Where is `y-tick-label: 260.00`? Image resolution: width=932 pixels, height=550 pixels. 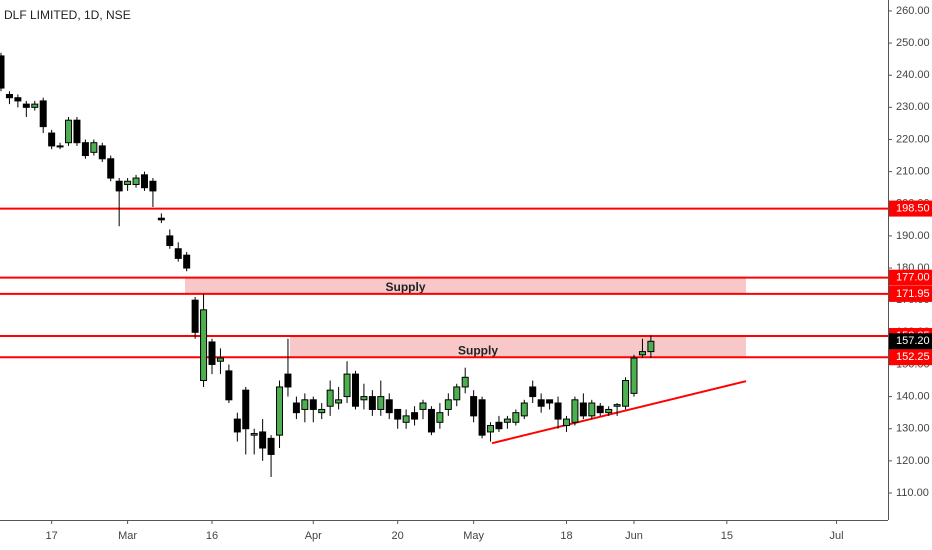 y-tick-label: 260.00 is located at coordinates (913, 11).